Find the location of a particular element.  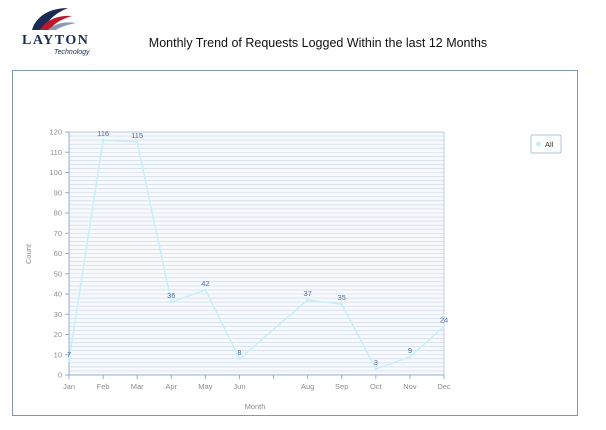

y-axis-ticks: 0 10 20 30 40 50 60 70 80 90 100 110 120 is located at coordinates (59, 254).